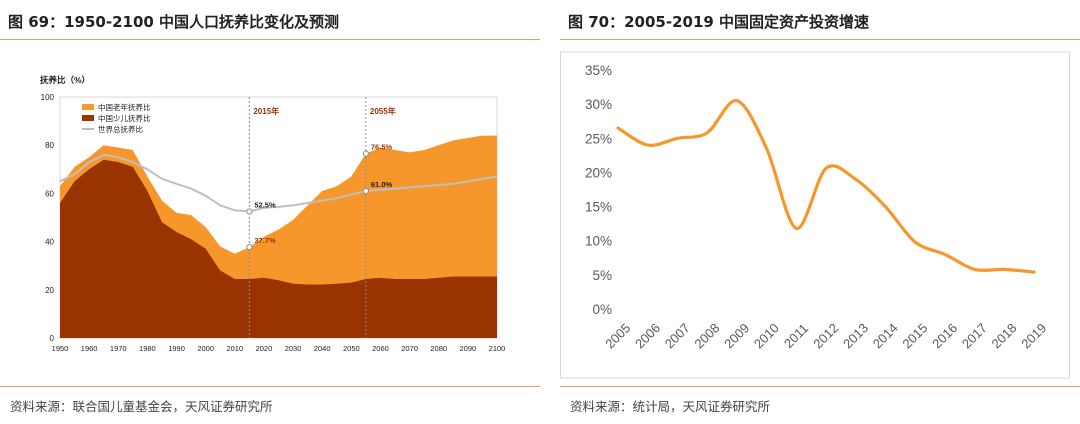  Describe the element at coordinates (382, 147) in the screenshot. I see `annotation-label: 76.5%` at that location.